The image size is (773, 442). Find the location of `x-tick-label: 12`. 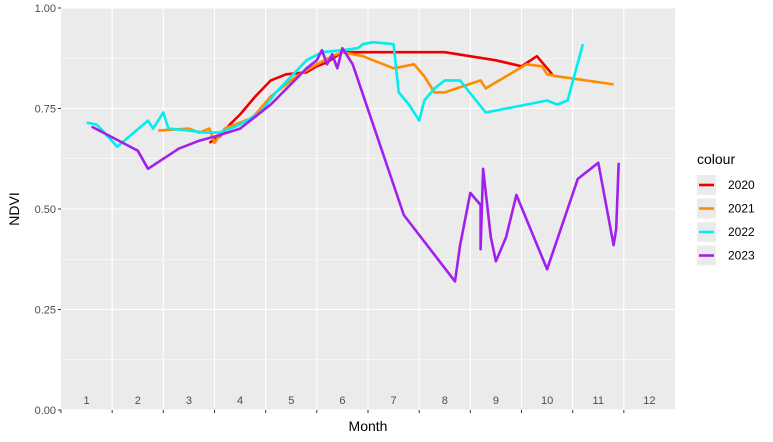

x-tick-label: 12 is located at coordinates (649, 401).